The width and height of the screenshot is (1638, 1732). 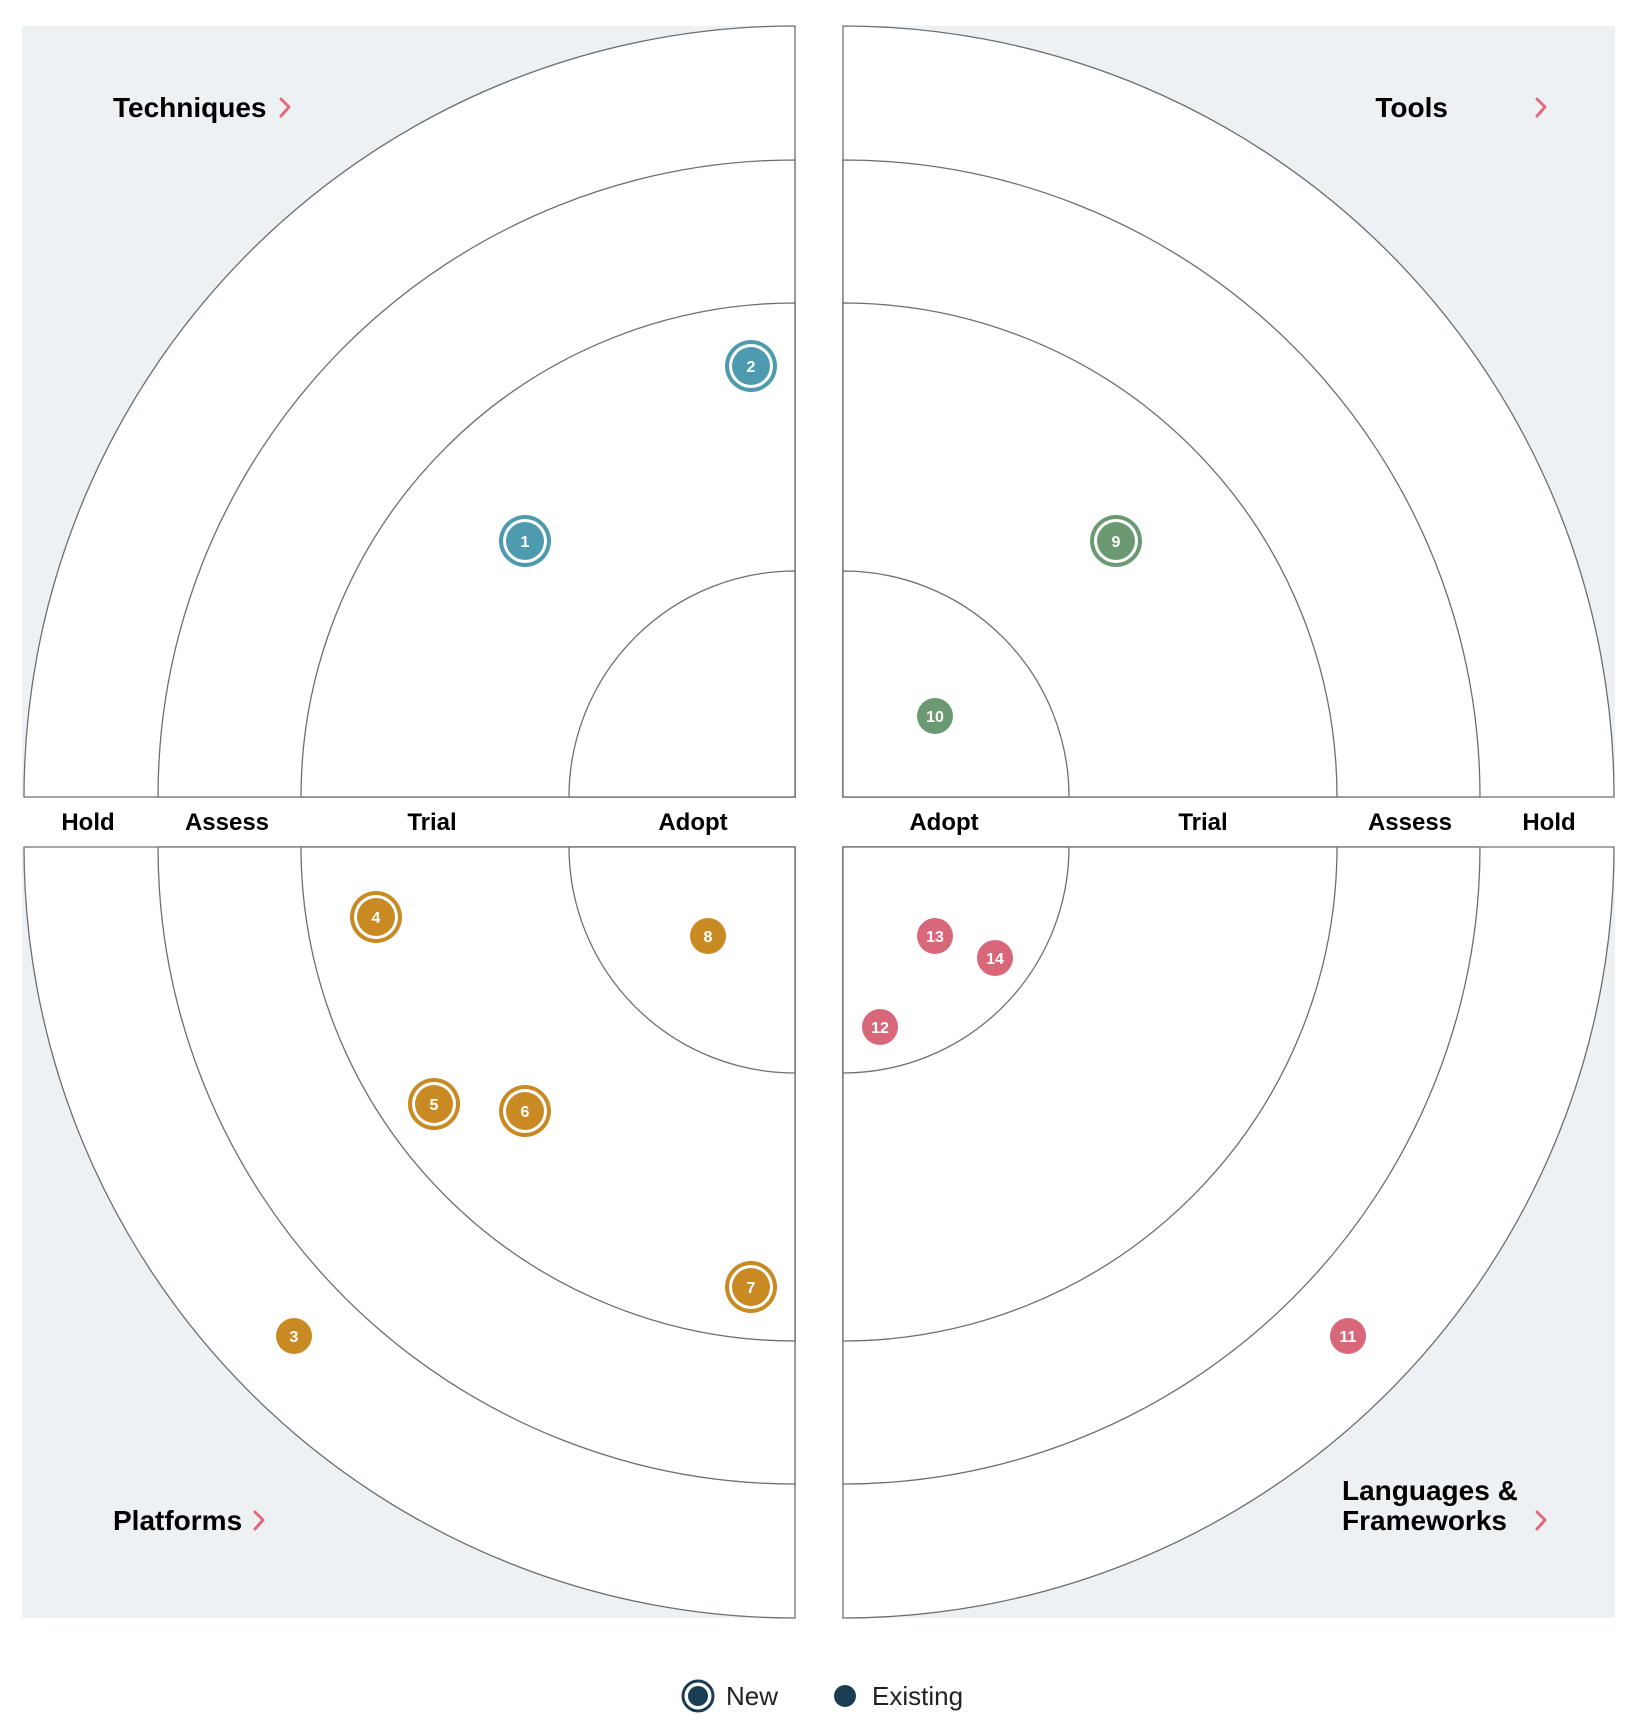 I want to click on quadrant-link-languages-frameworks: Languages & Frameworks, so click(x=1444, y=1505).